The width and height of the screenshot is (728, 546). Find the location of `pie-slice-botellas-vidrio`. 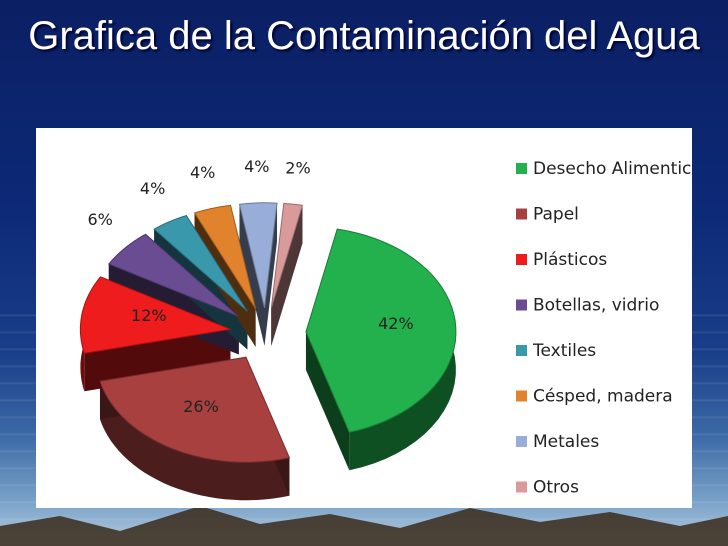

pie-slice-botellas-vidrio is located at coordinates (173, 275).